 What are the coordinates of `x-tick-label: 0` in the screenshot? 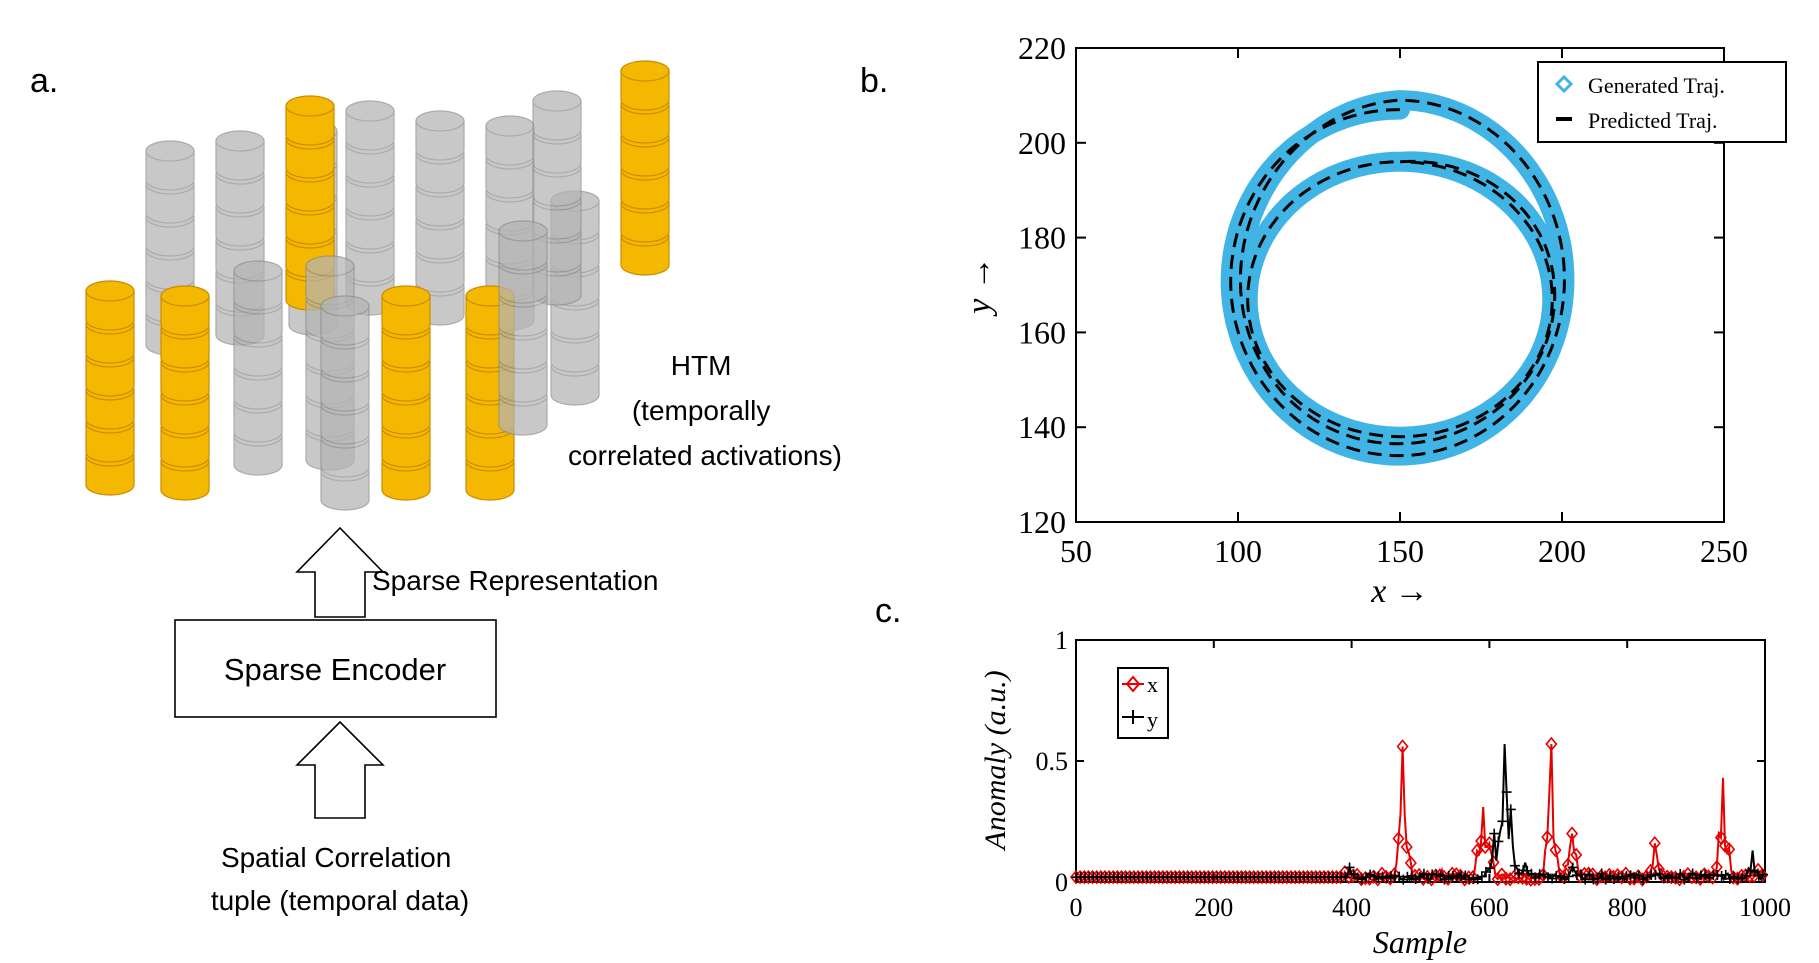 It's located at (1076, 907).